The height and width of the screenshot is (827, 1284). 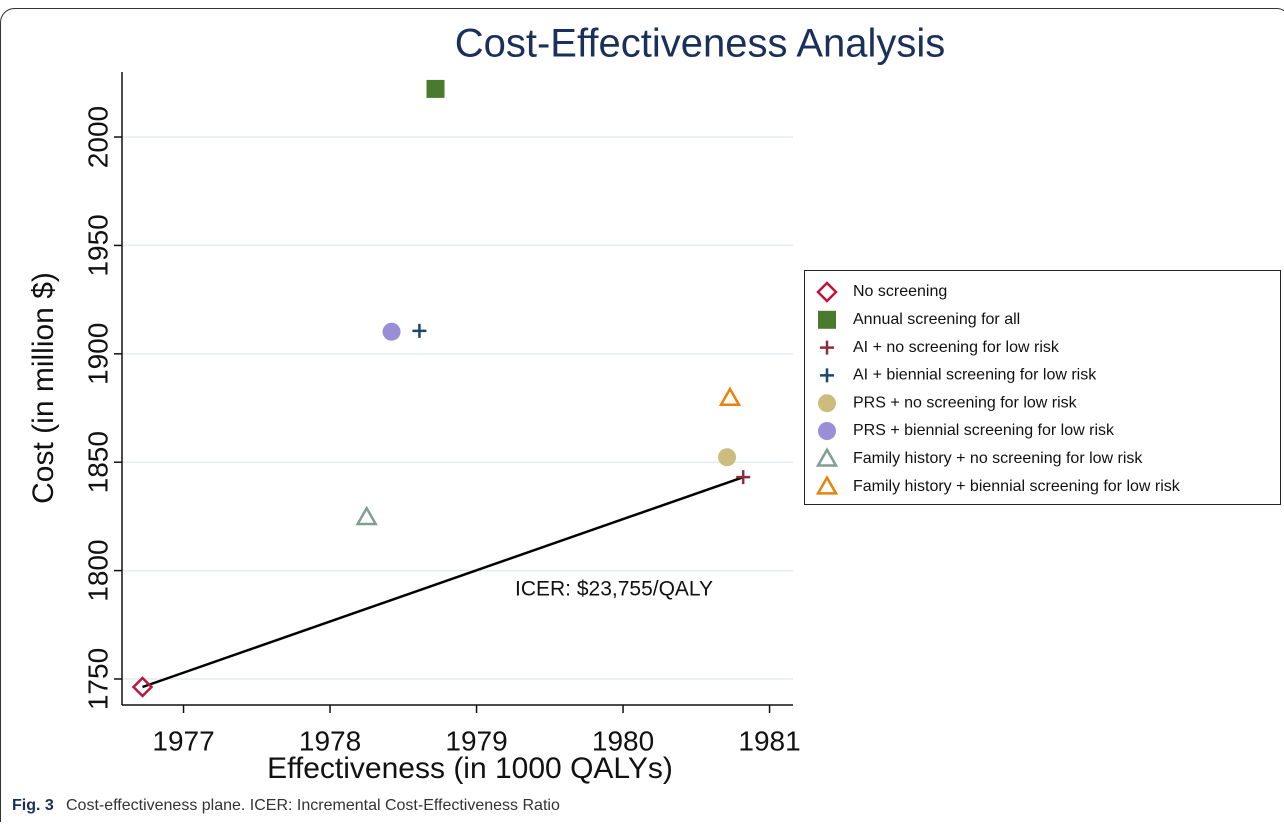 What do you see at coordinates (183, 740) in the screenshot?
I see `x-tick-label: 1977` at bounding box center [183, 740].